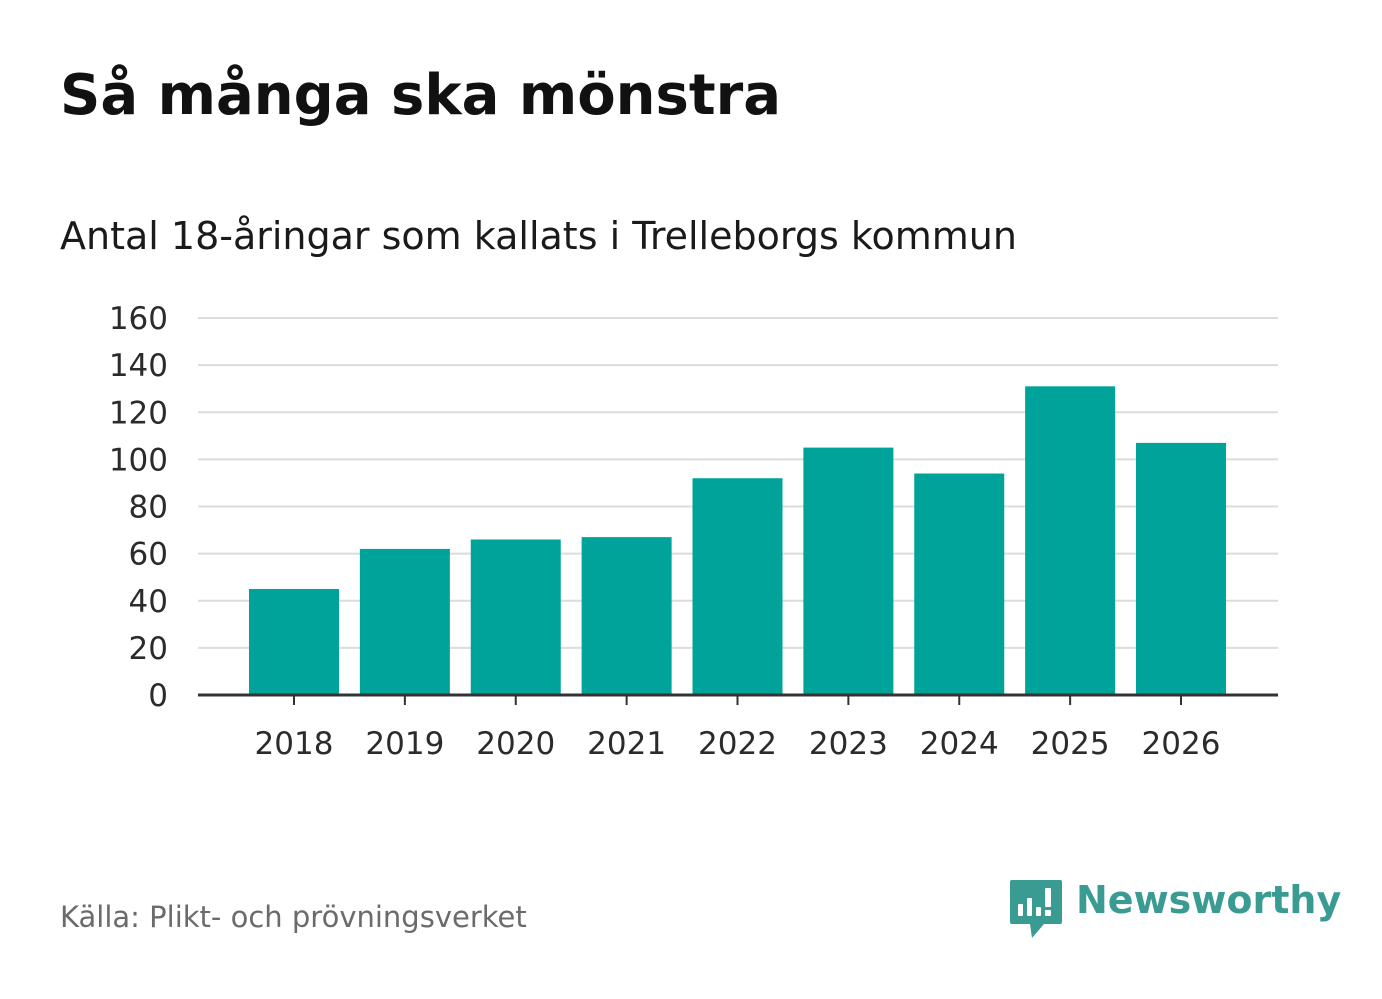 Image resolution: width=1382 pixels, height=999 pixels. I want to click on y-tick-label: 0, so click(158, 696).